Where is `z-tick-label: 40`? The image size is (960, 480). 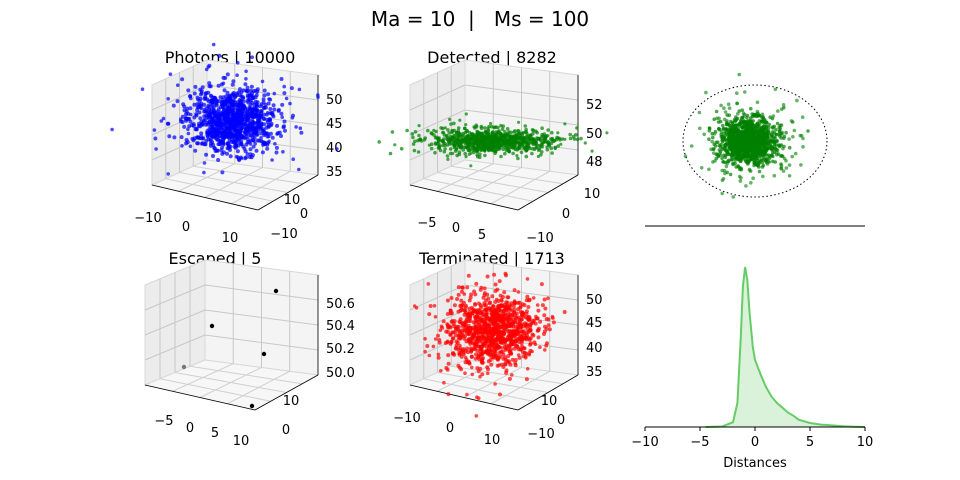 z-tick-label: 40 is located at coordinates (334, 148).